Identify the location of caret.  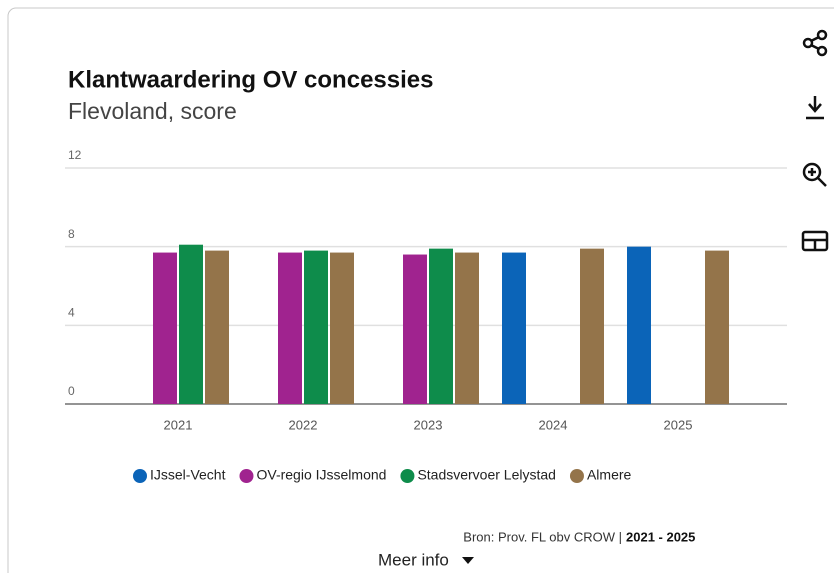
(468, 560).